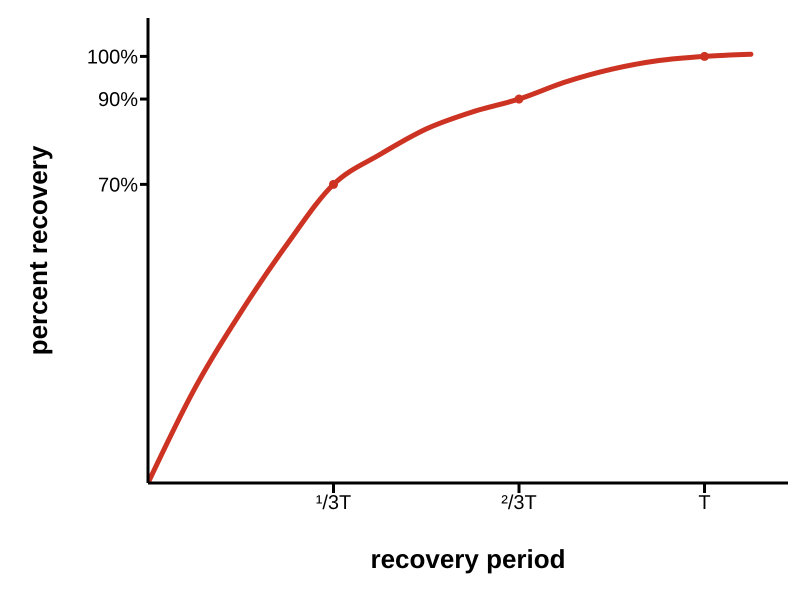 The image size is (807, 606). What do you see at coordinates (118, 100) in the screenshot?
I see `y-tick-label: 90%` at bounding box center [118, 100].